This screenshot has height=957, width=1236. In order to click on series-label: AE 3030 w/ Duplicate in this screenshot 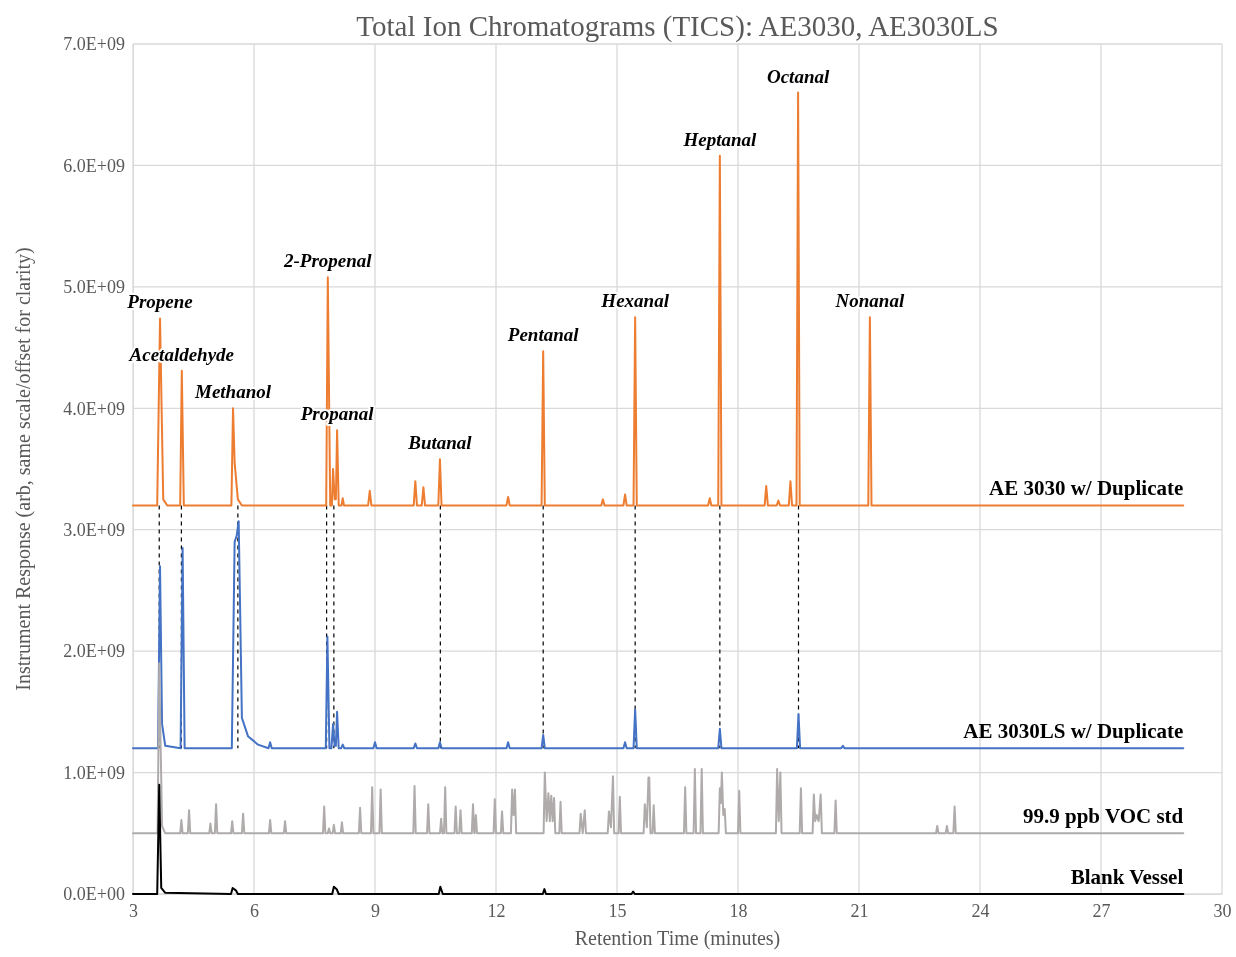, I will do `click(1086, 488)`.